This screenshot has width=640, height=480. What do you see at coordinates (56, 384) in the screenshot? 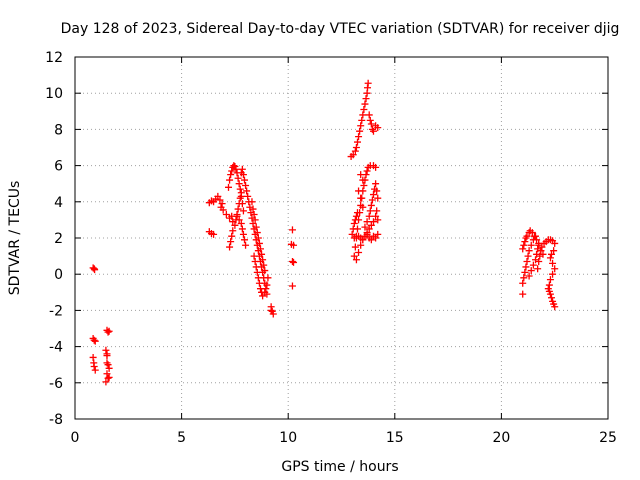
I see `y-tick-label: -6` at bounding box center [56, 384].